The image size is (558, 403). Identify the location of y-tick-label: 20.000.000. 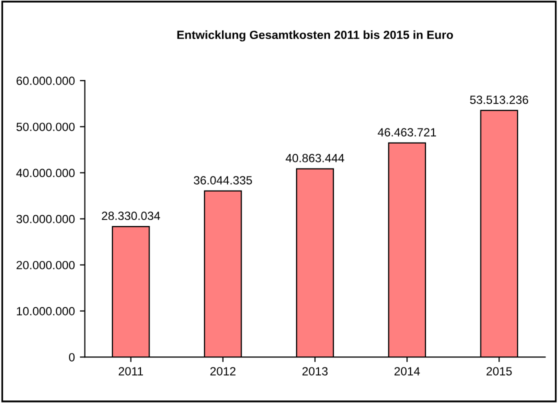
(45, 265).